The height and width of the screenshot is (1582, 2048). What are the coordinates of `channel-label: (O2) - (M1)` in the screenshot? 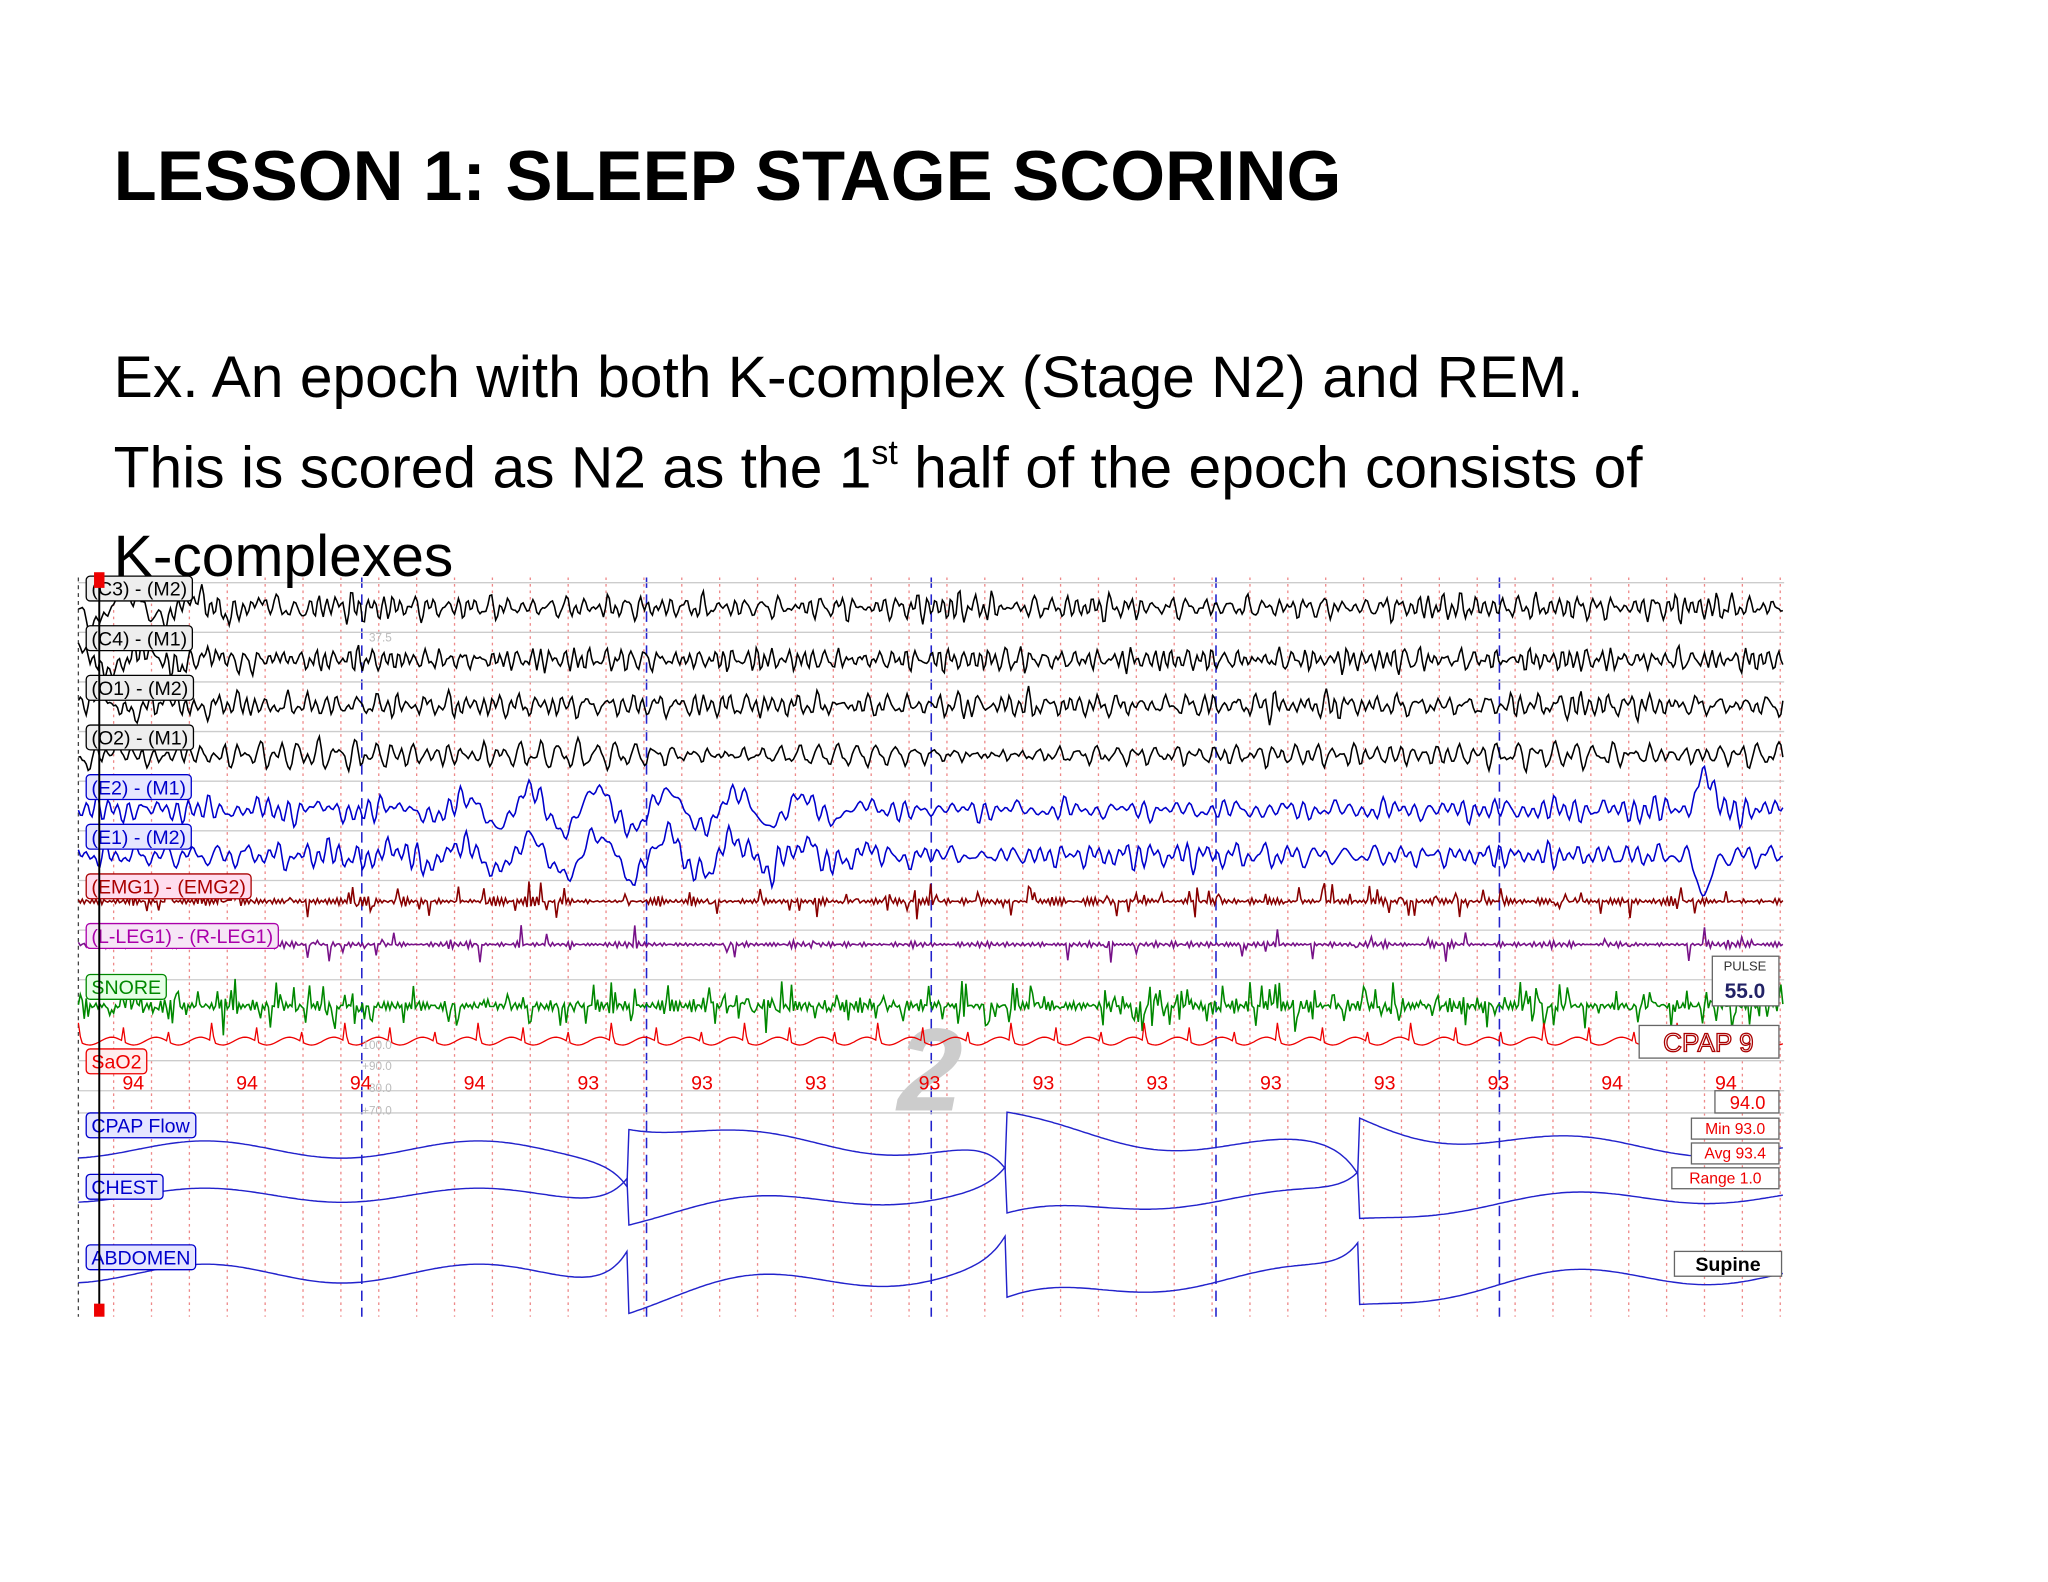 It's located at (139, 739).